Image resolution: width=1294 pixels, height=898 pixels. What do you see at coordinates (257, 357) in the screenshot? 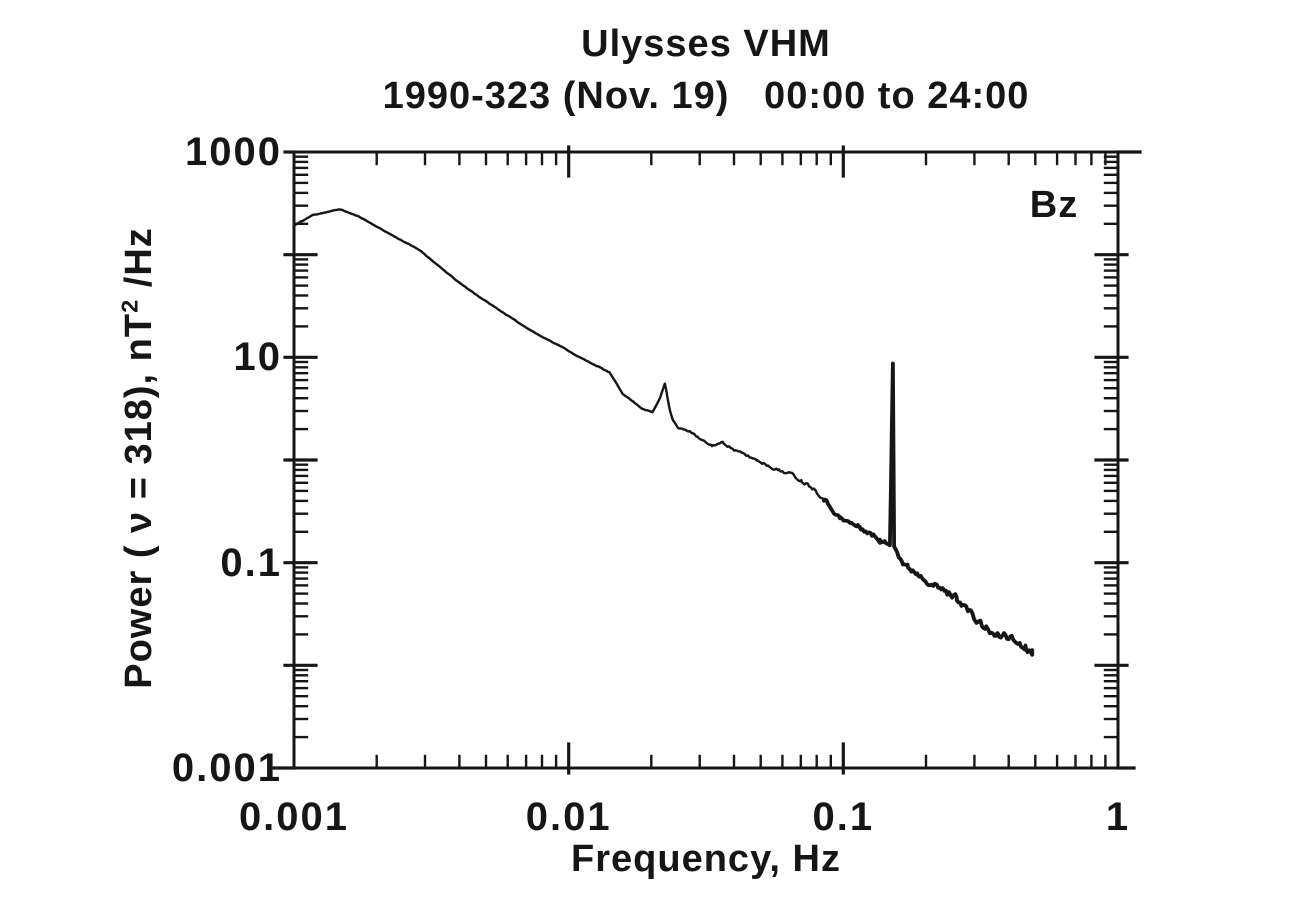
I see `y-tick-label-10: 10` at bounding box center [257, 357].